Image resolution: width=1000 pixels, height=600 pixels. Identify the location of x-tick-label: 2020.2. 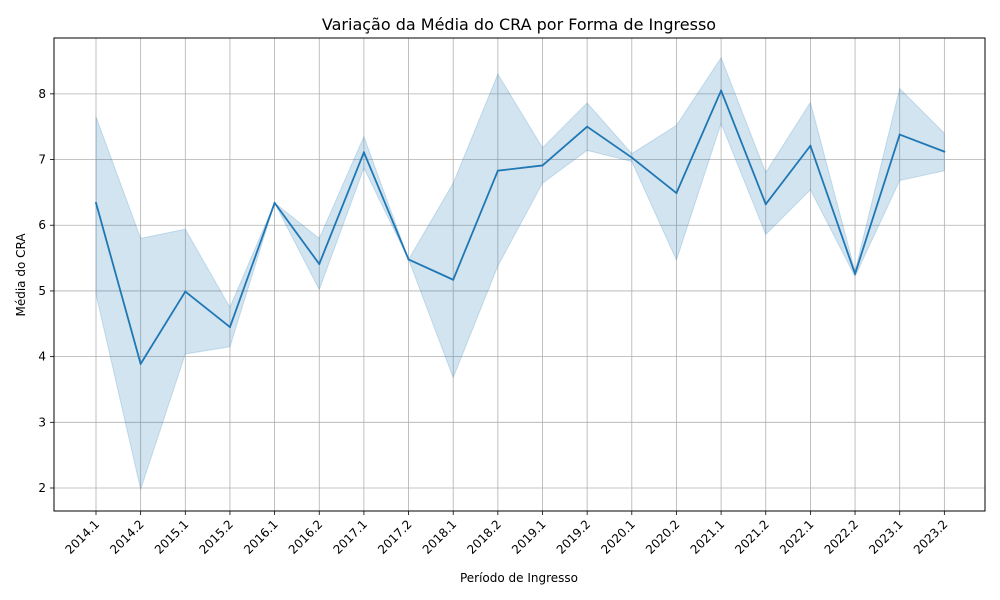
(663, 537).